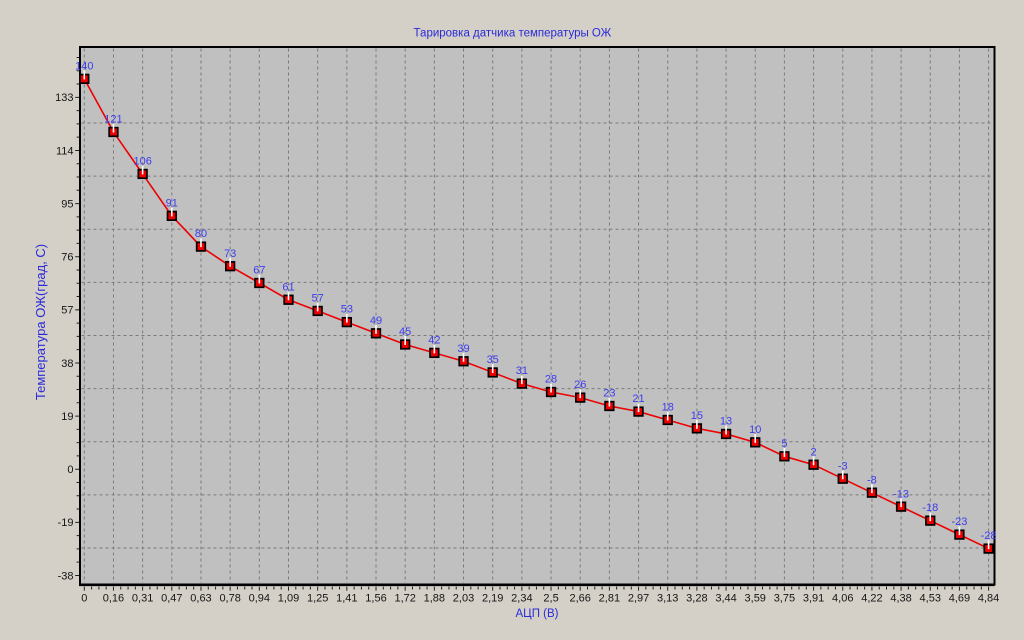 The height and width of the screenshot is (640, 1024). What do you see at coordinates (172, 203) in the screenshot?
I see `svg-text: 91` at bounding box center [172, 203].